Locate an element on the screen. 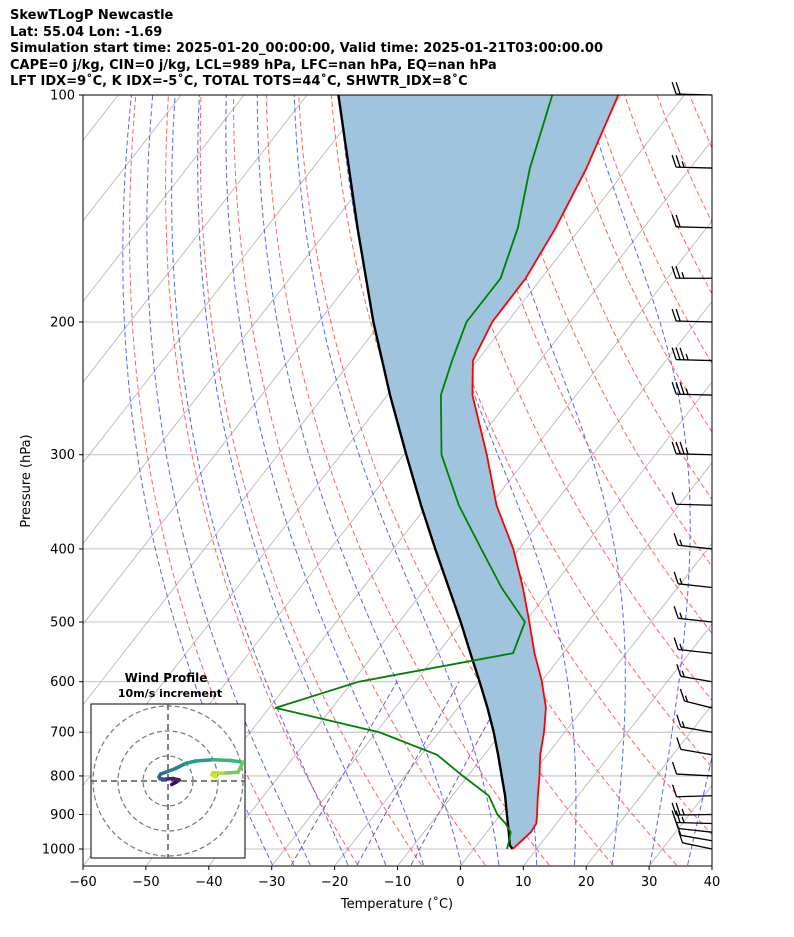 Image resolution: width=794 pixels, height=937 pixels. y-tick-label: 800 is located at coordinates (62, 776).